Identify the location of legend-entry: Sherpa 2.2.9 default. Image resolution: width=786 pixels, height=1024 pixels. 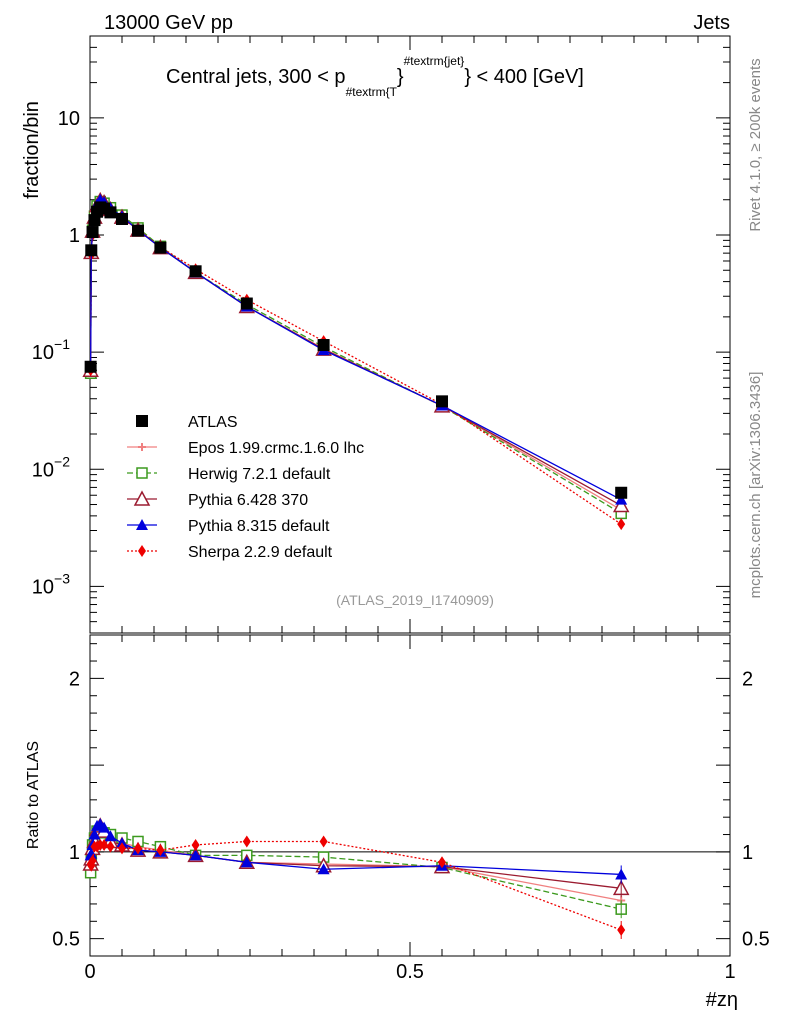
(230, 552).